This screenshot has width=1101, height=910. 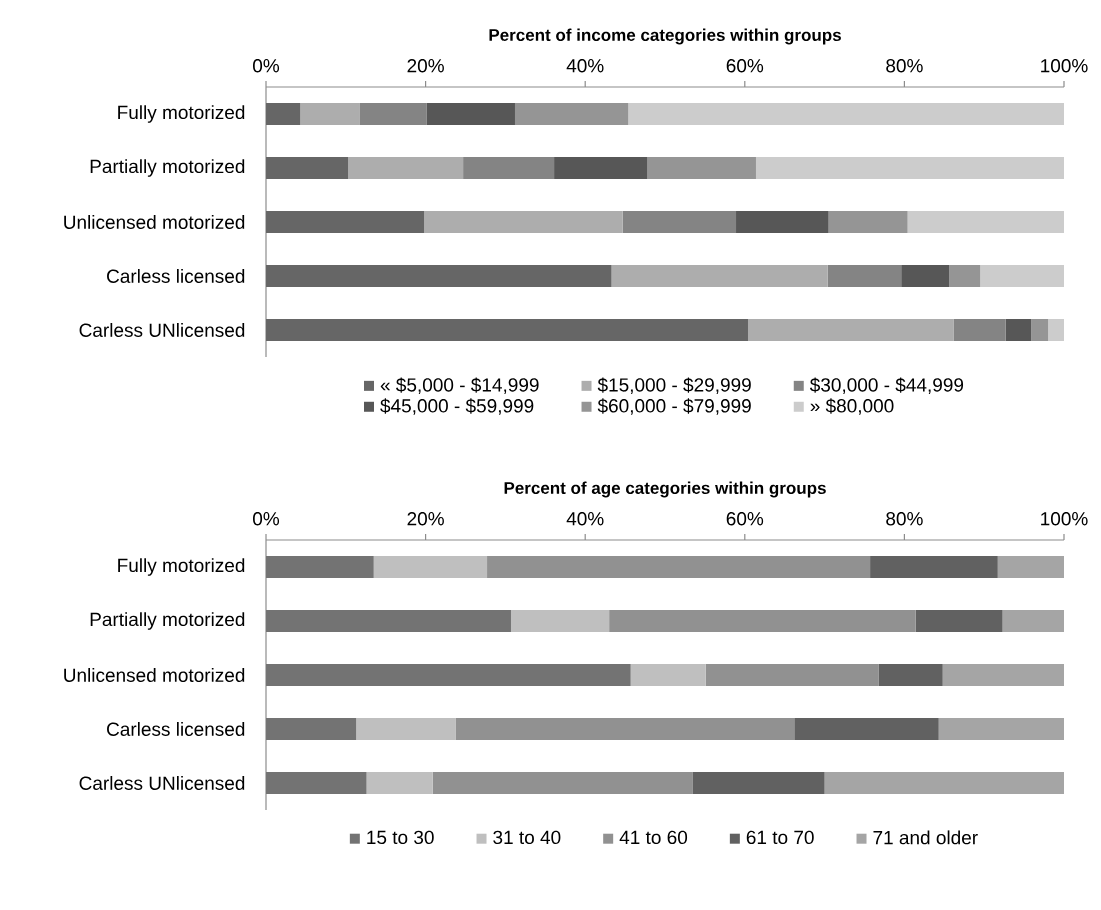 I want to click on legend-label: 41 to 60, so click(x=653, y=837).